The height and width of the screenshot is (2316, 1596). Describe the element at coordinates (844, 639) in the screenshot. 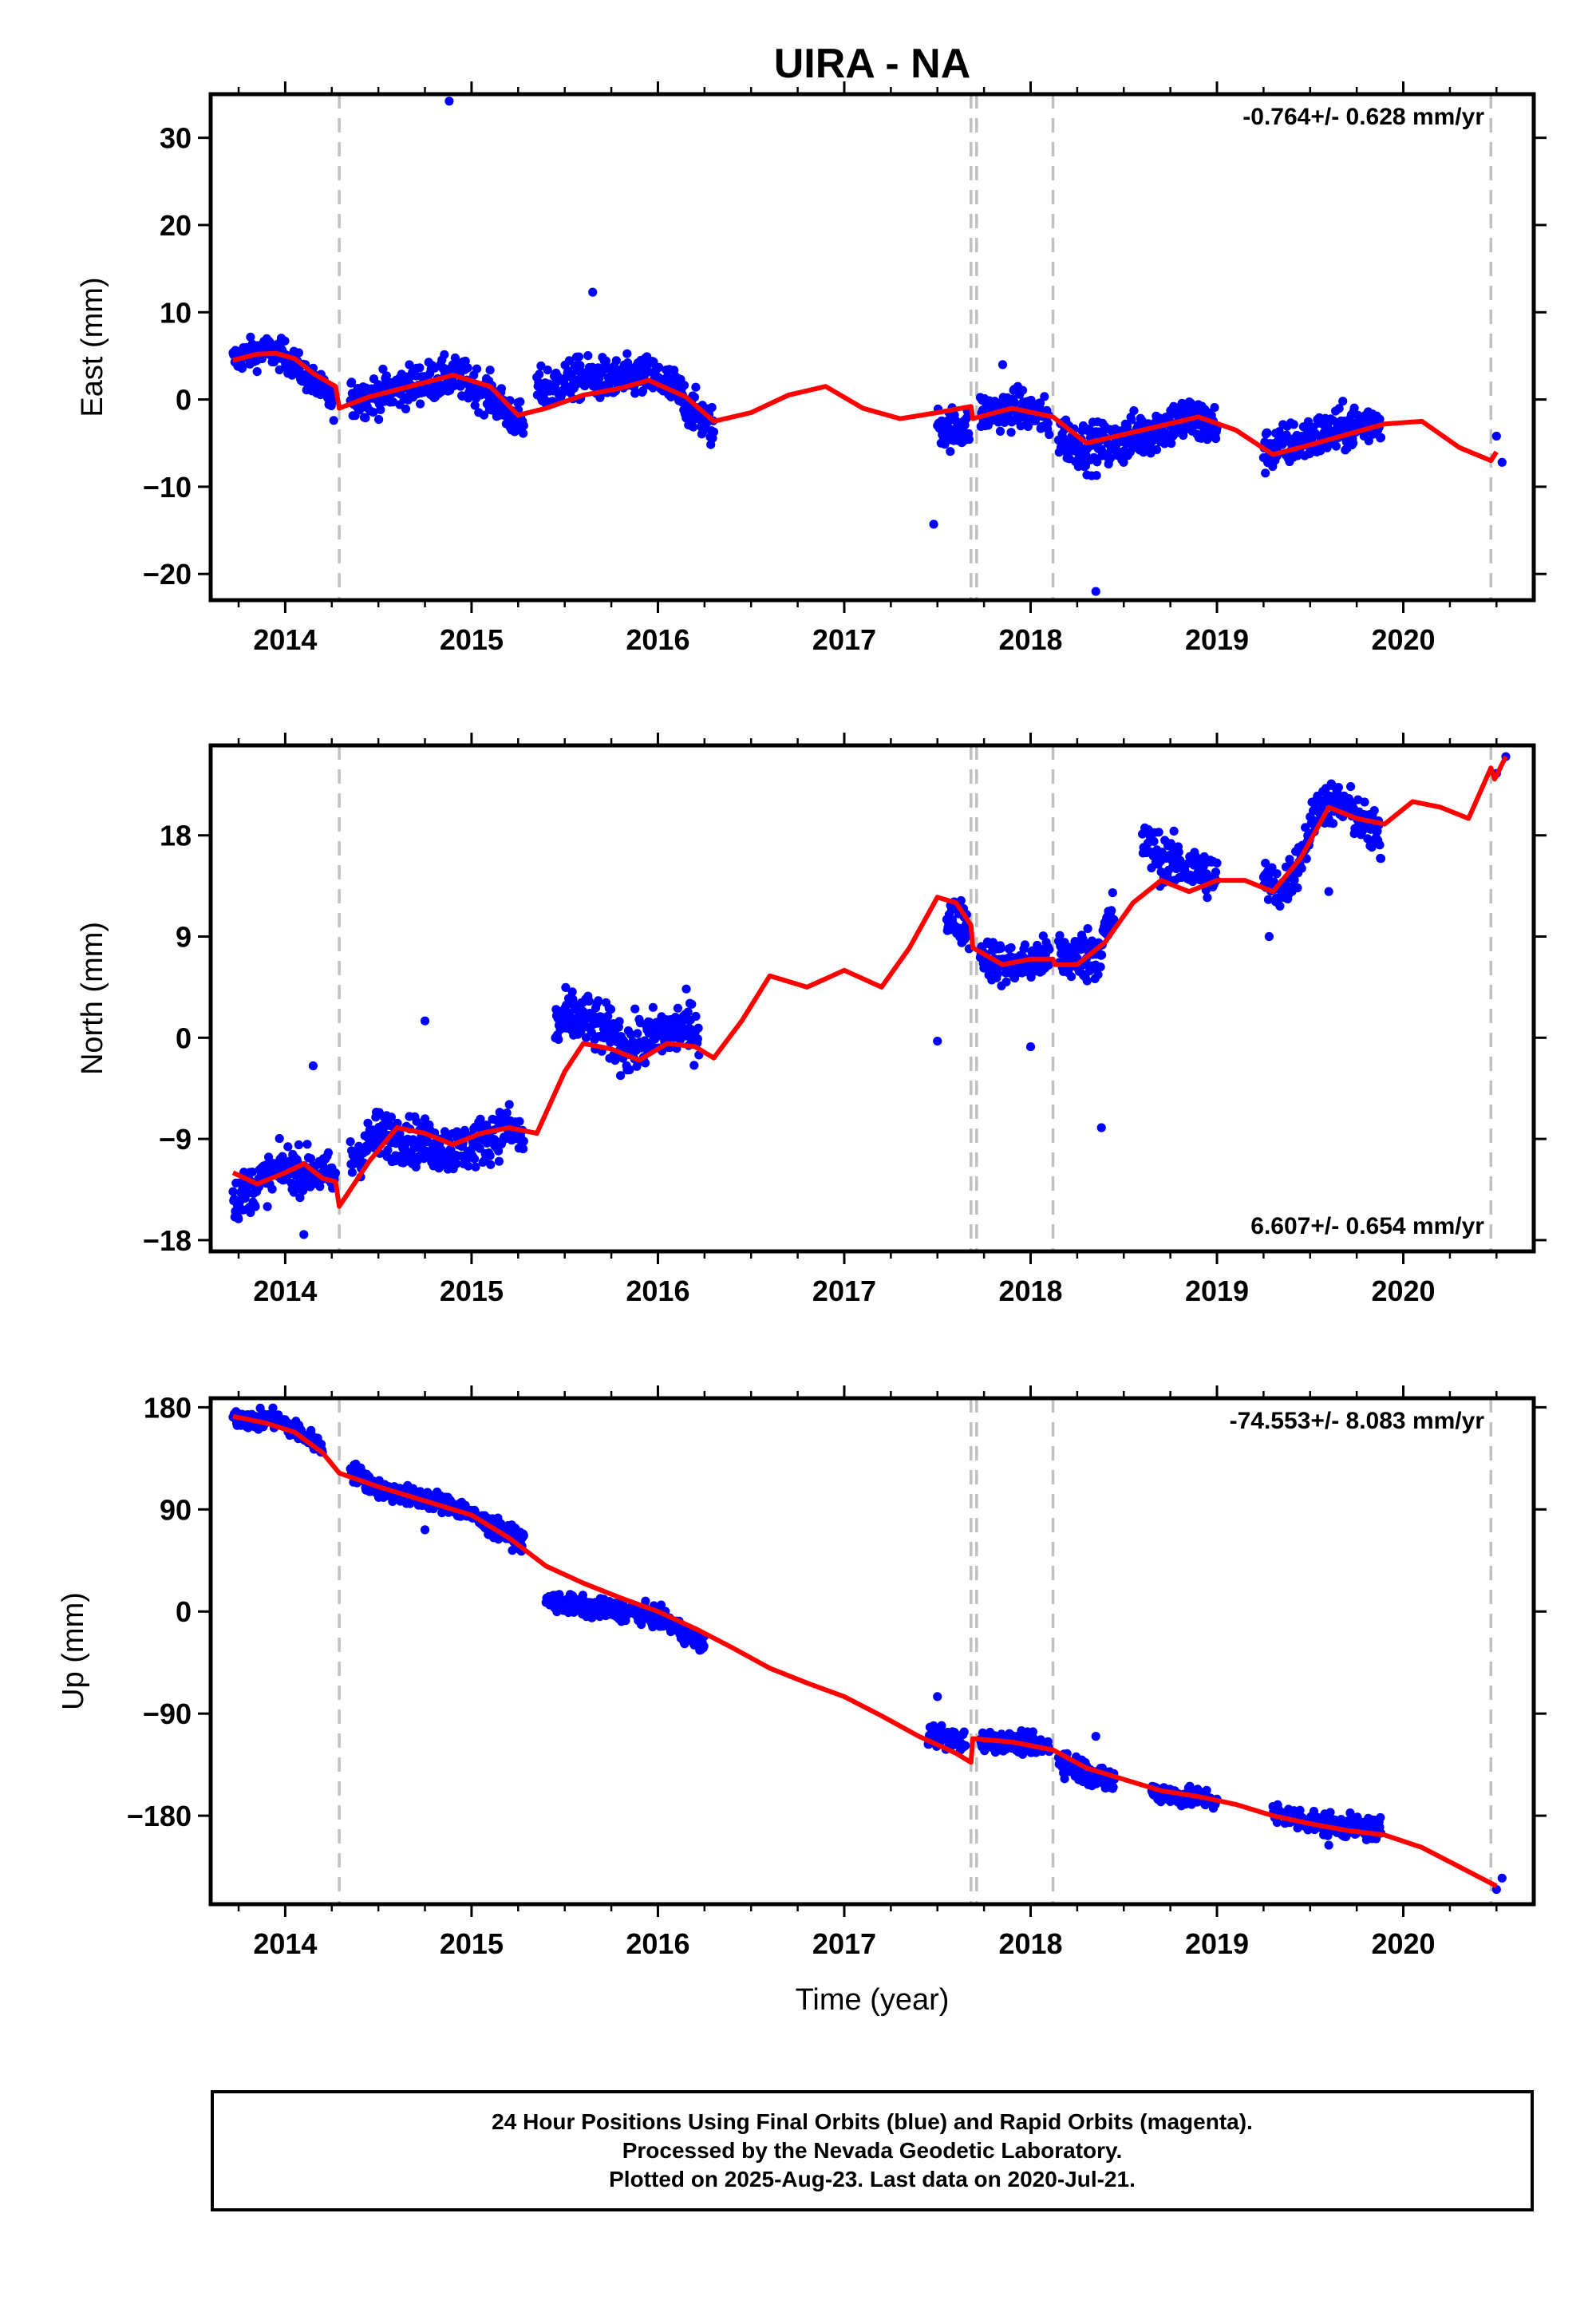

I see `east-xtick-label-3: 2017` at that location.